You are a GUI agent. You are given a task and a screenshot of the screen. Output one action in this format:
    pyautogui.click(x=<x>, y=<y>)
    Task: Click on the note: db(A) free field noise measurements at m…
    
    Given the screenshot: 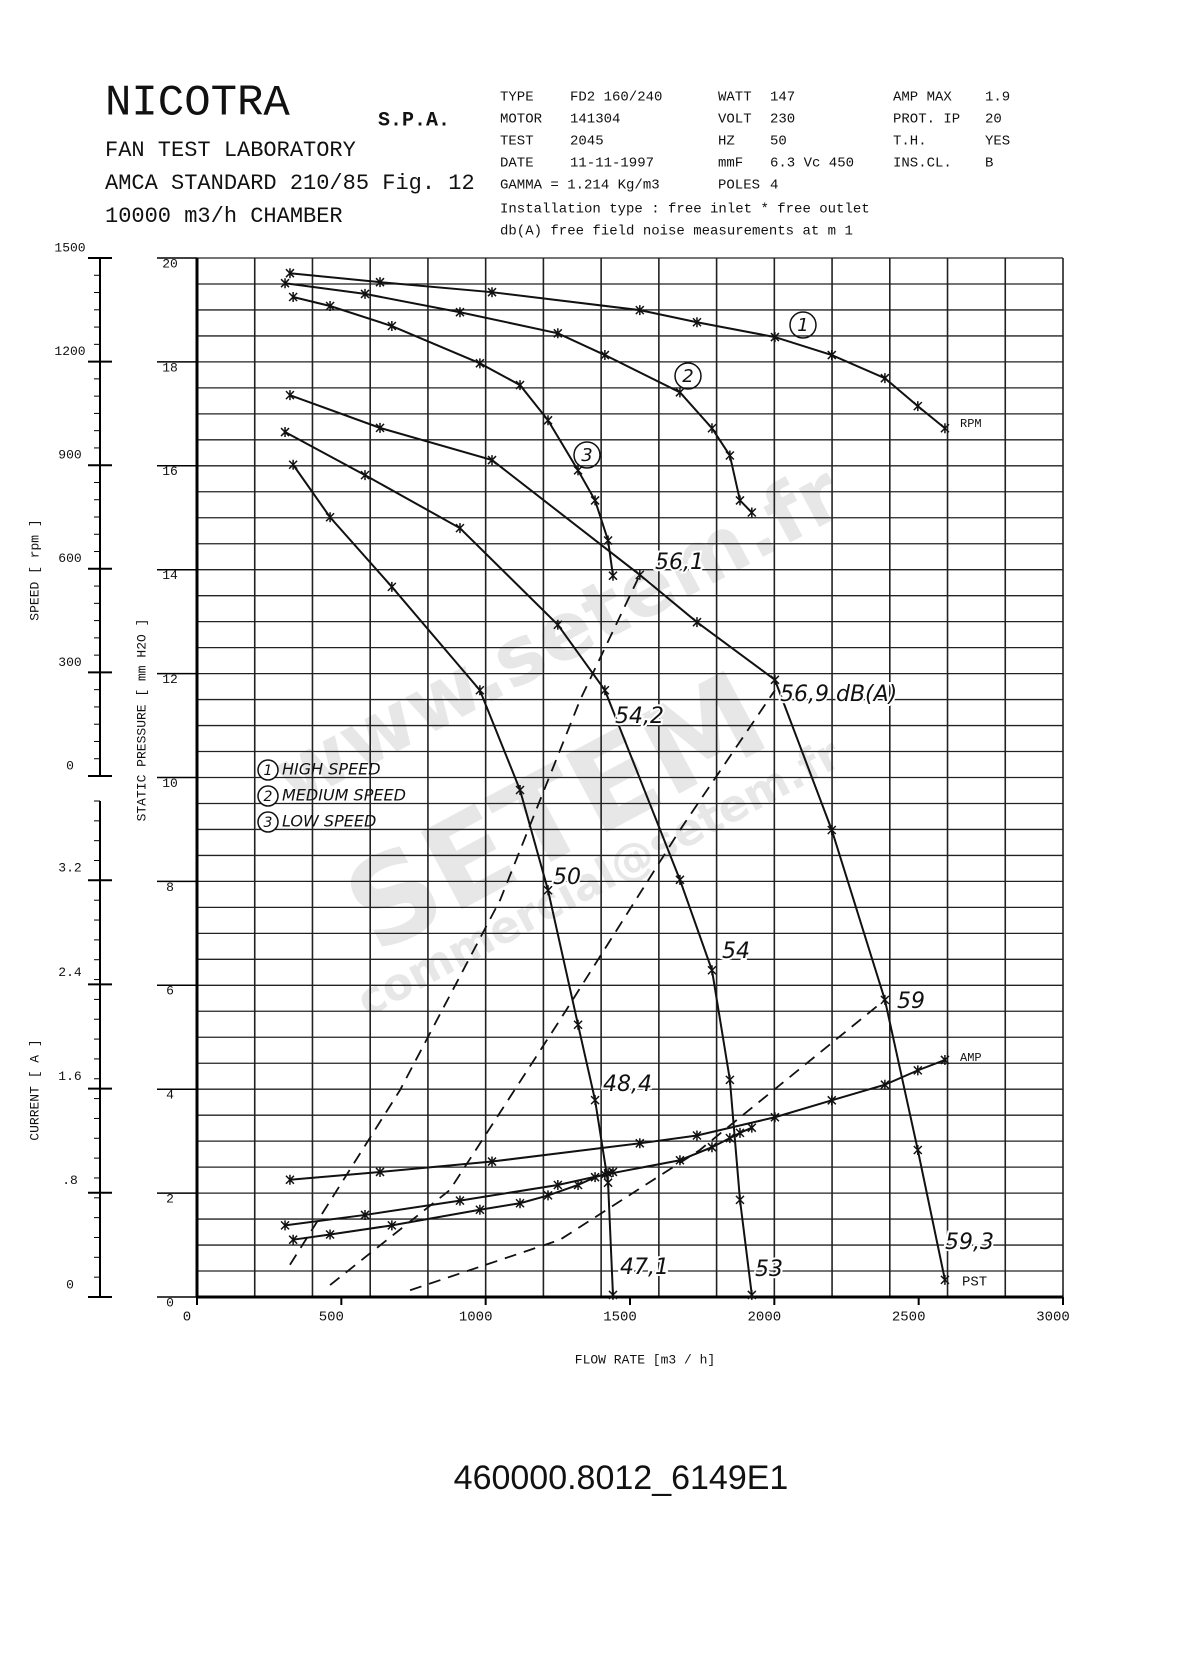 What is the action you would take?
    pyautogui.click(x=676, y=232)
    